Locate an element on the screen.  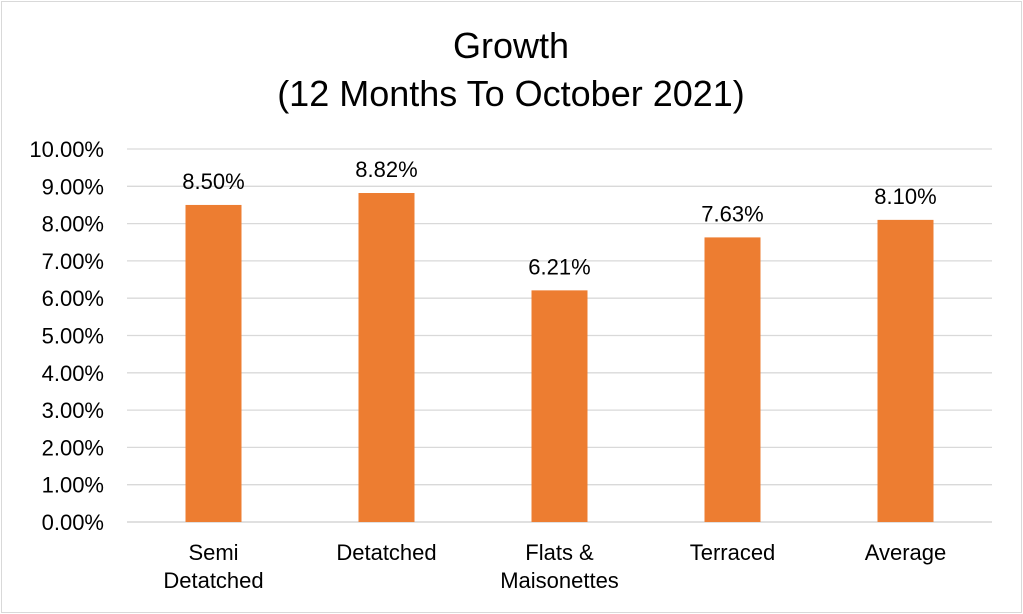
y-tick-label: 4.00% is located at coordinates (73, 373).